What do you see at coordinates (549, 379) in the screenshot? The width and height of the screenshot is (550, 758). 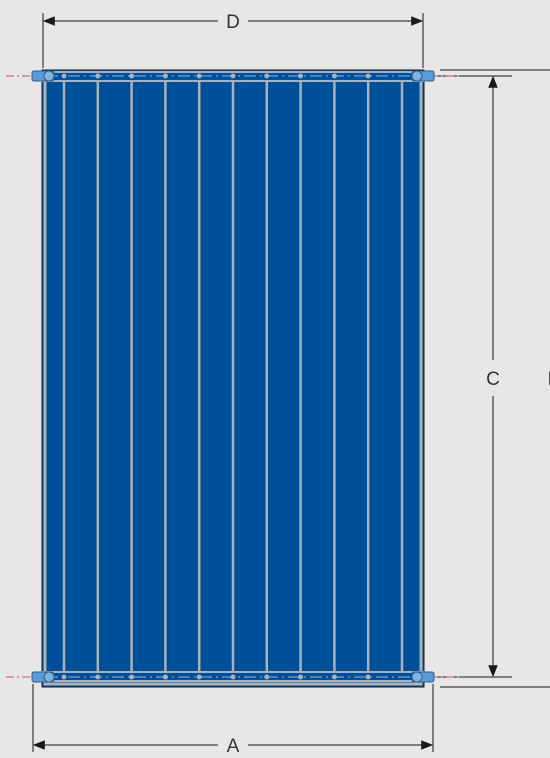 I see `dimension-label-b: B` at bounding box center [549, 379].